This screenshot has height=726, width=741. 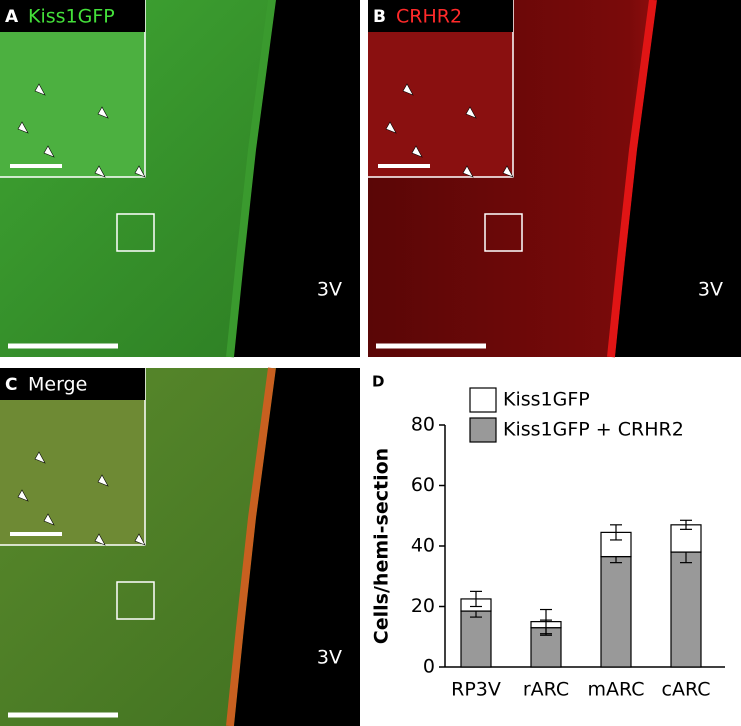 I want to click on x-tick-label: mARC, so click(x=615, y=690).